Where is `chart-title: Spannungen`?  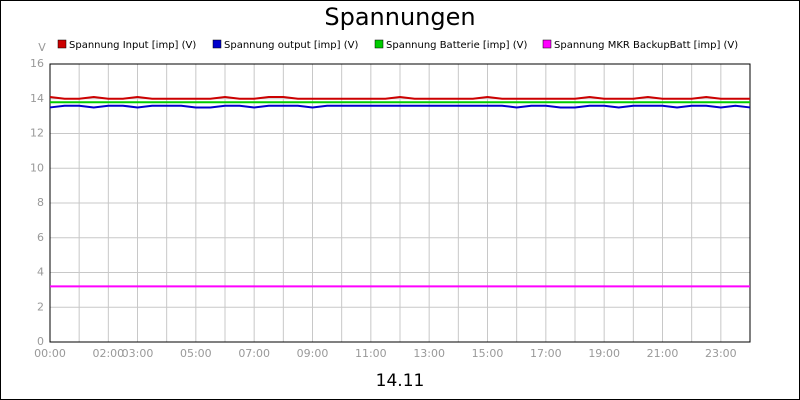
chart-title: Spannungen is located at coordinates (399, 17).